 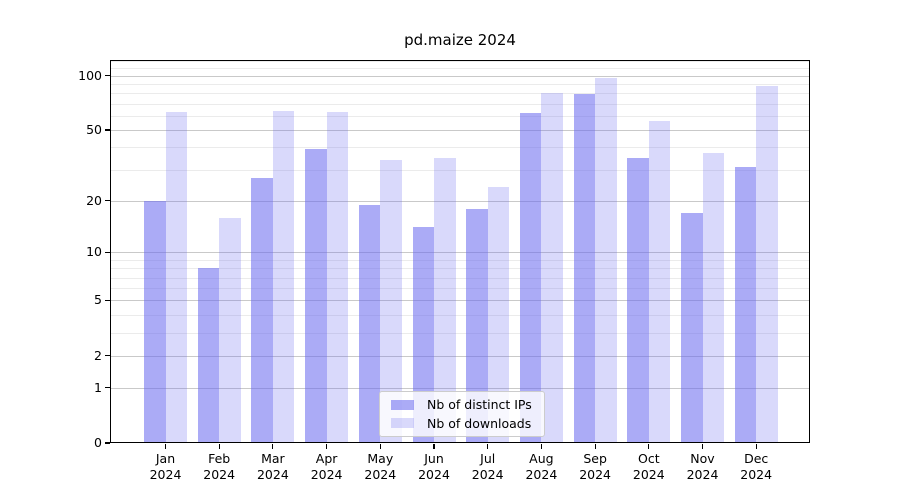 What do you see at coordinates (272, 466) in the screenshot?
I see `x-tick-label: Mar 2024` at bounding box center [272, 466].